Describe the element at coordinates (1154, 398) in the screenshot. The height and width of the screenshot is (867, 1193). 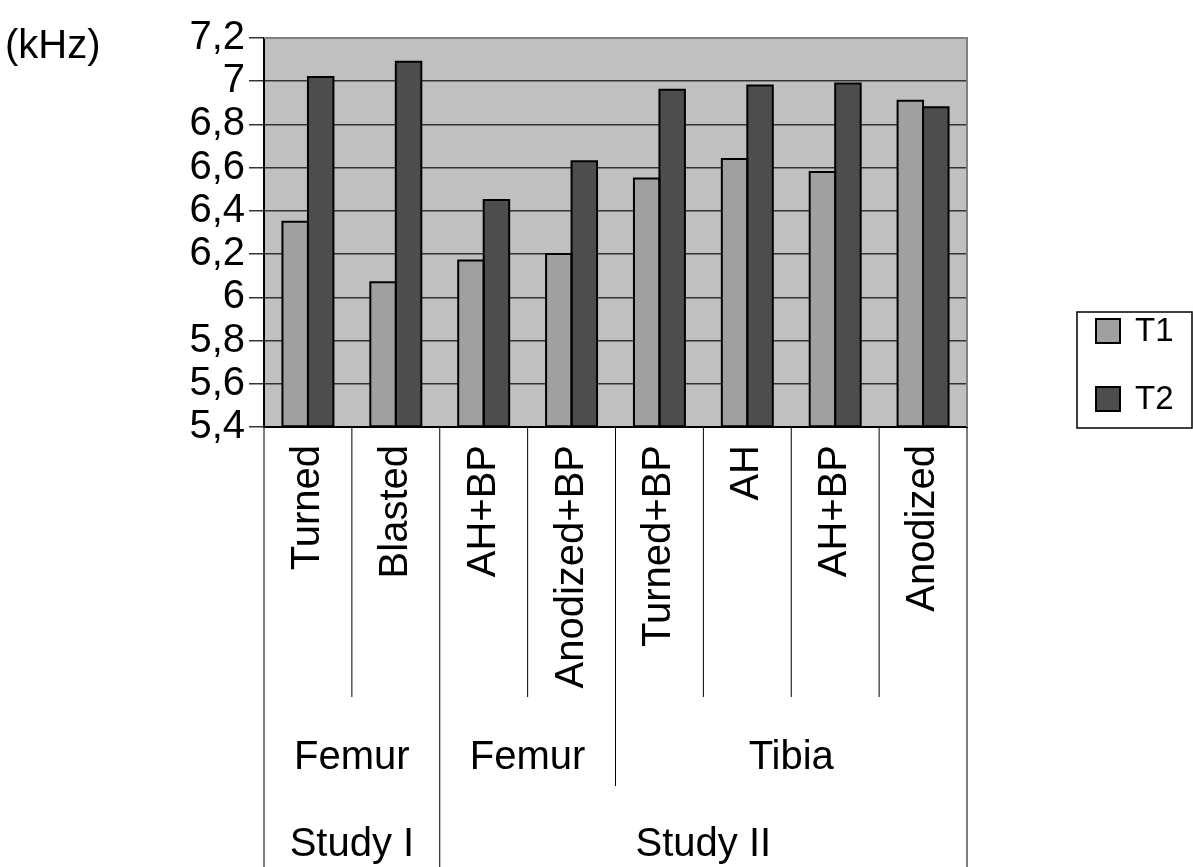
I see `legend-label: T2` at that location.